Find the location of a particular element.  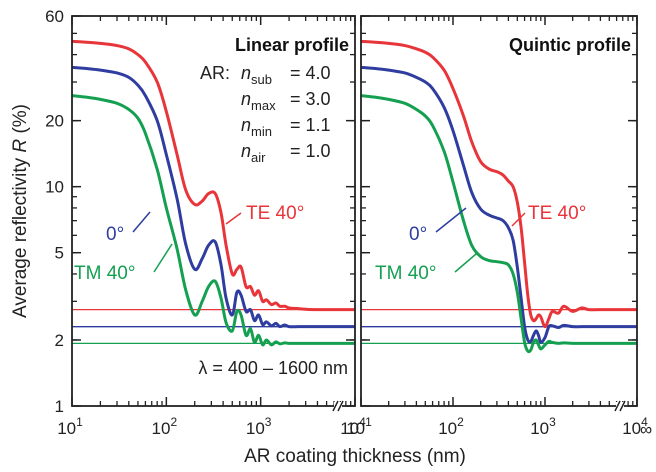

y-tick-label: 5 is located at coordinates (59, 253).